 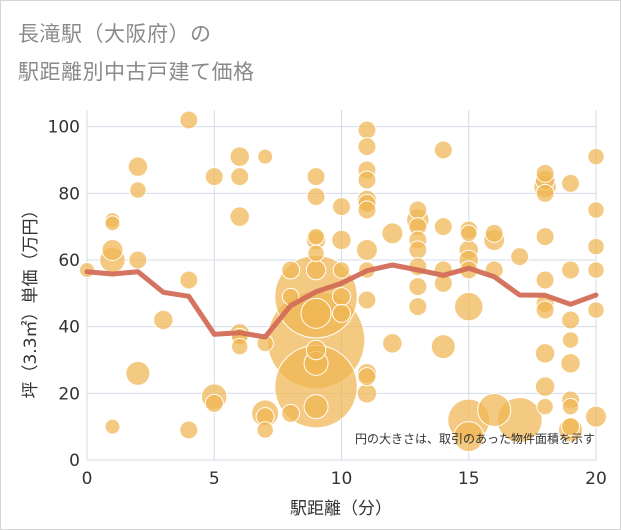 I want to click on y-tick-label: 100, so click(x=64, y=128).